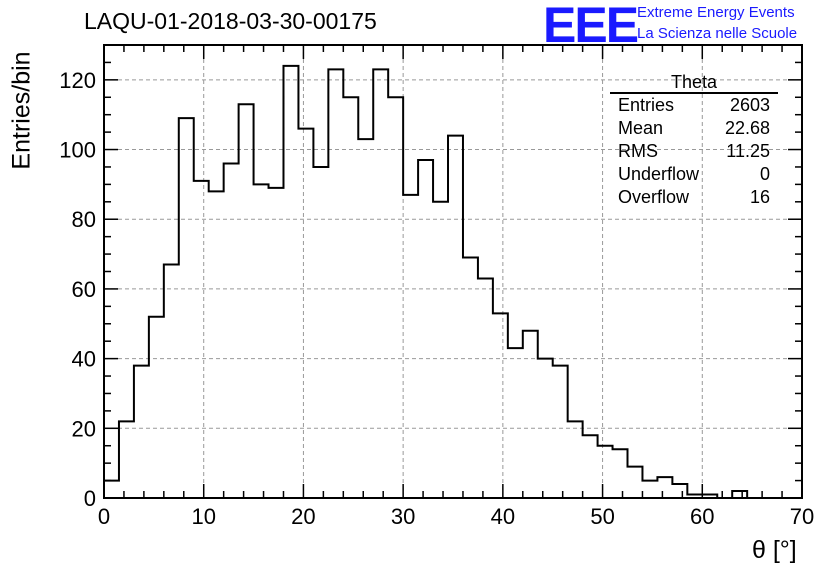  I want to click on x-tick-label: 30, so click(403, 516).